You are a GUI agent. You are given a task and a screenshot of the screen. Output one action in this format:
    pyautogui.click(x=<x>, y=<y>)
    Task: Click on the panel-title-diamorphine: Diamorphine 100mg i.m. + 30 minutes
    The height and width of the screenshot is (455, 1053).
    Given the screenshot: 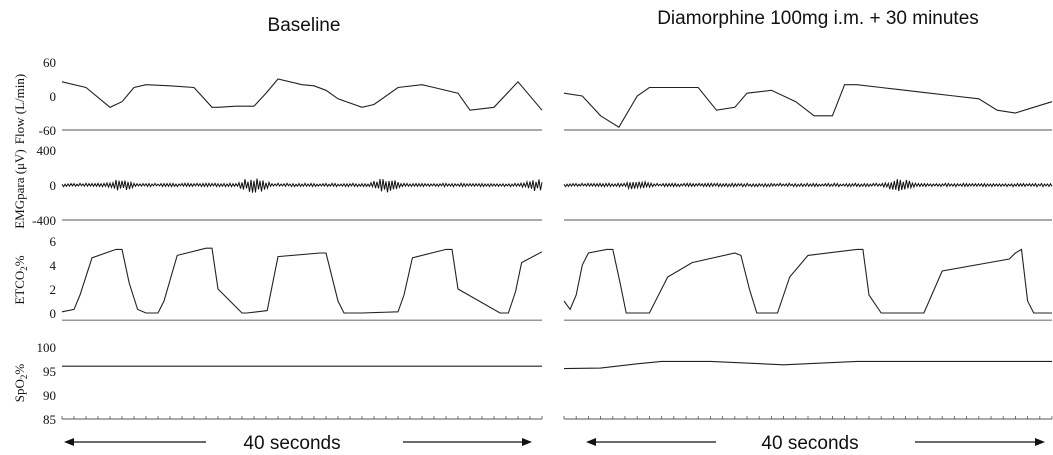 What is the action you would take?
    pyautogui.click(x=818, y=18)
    